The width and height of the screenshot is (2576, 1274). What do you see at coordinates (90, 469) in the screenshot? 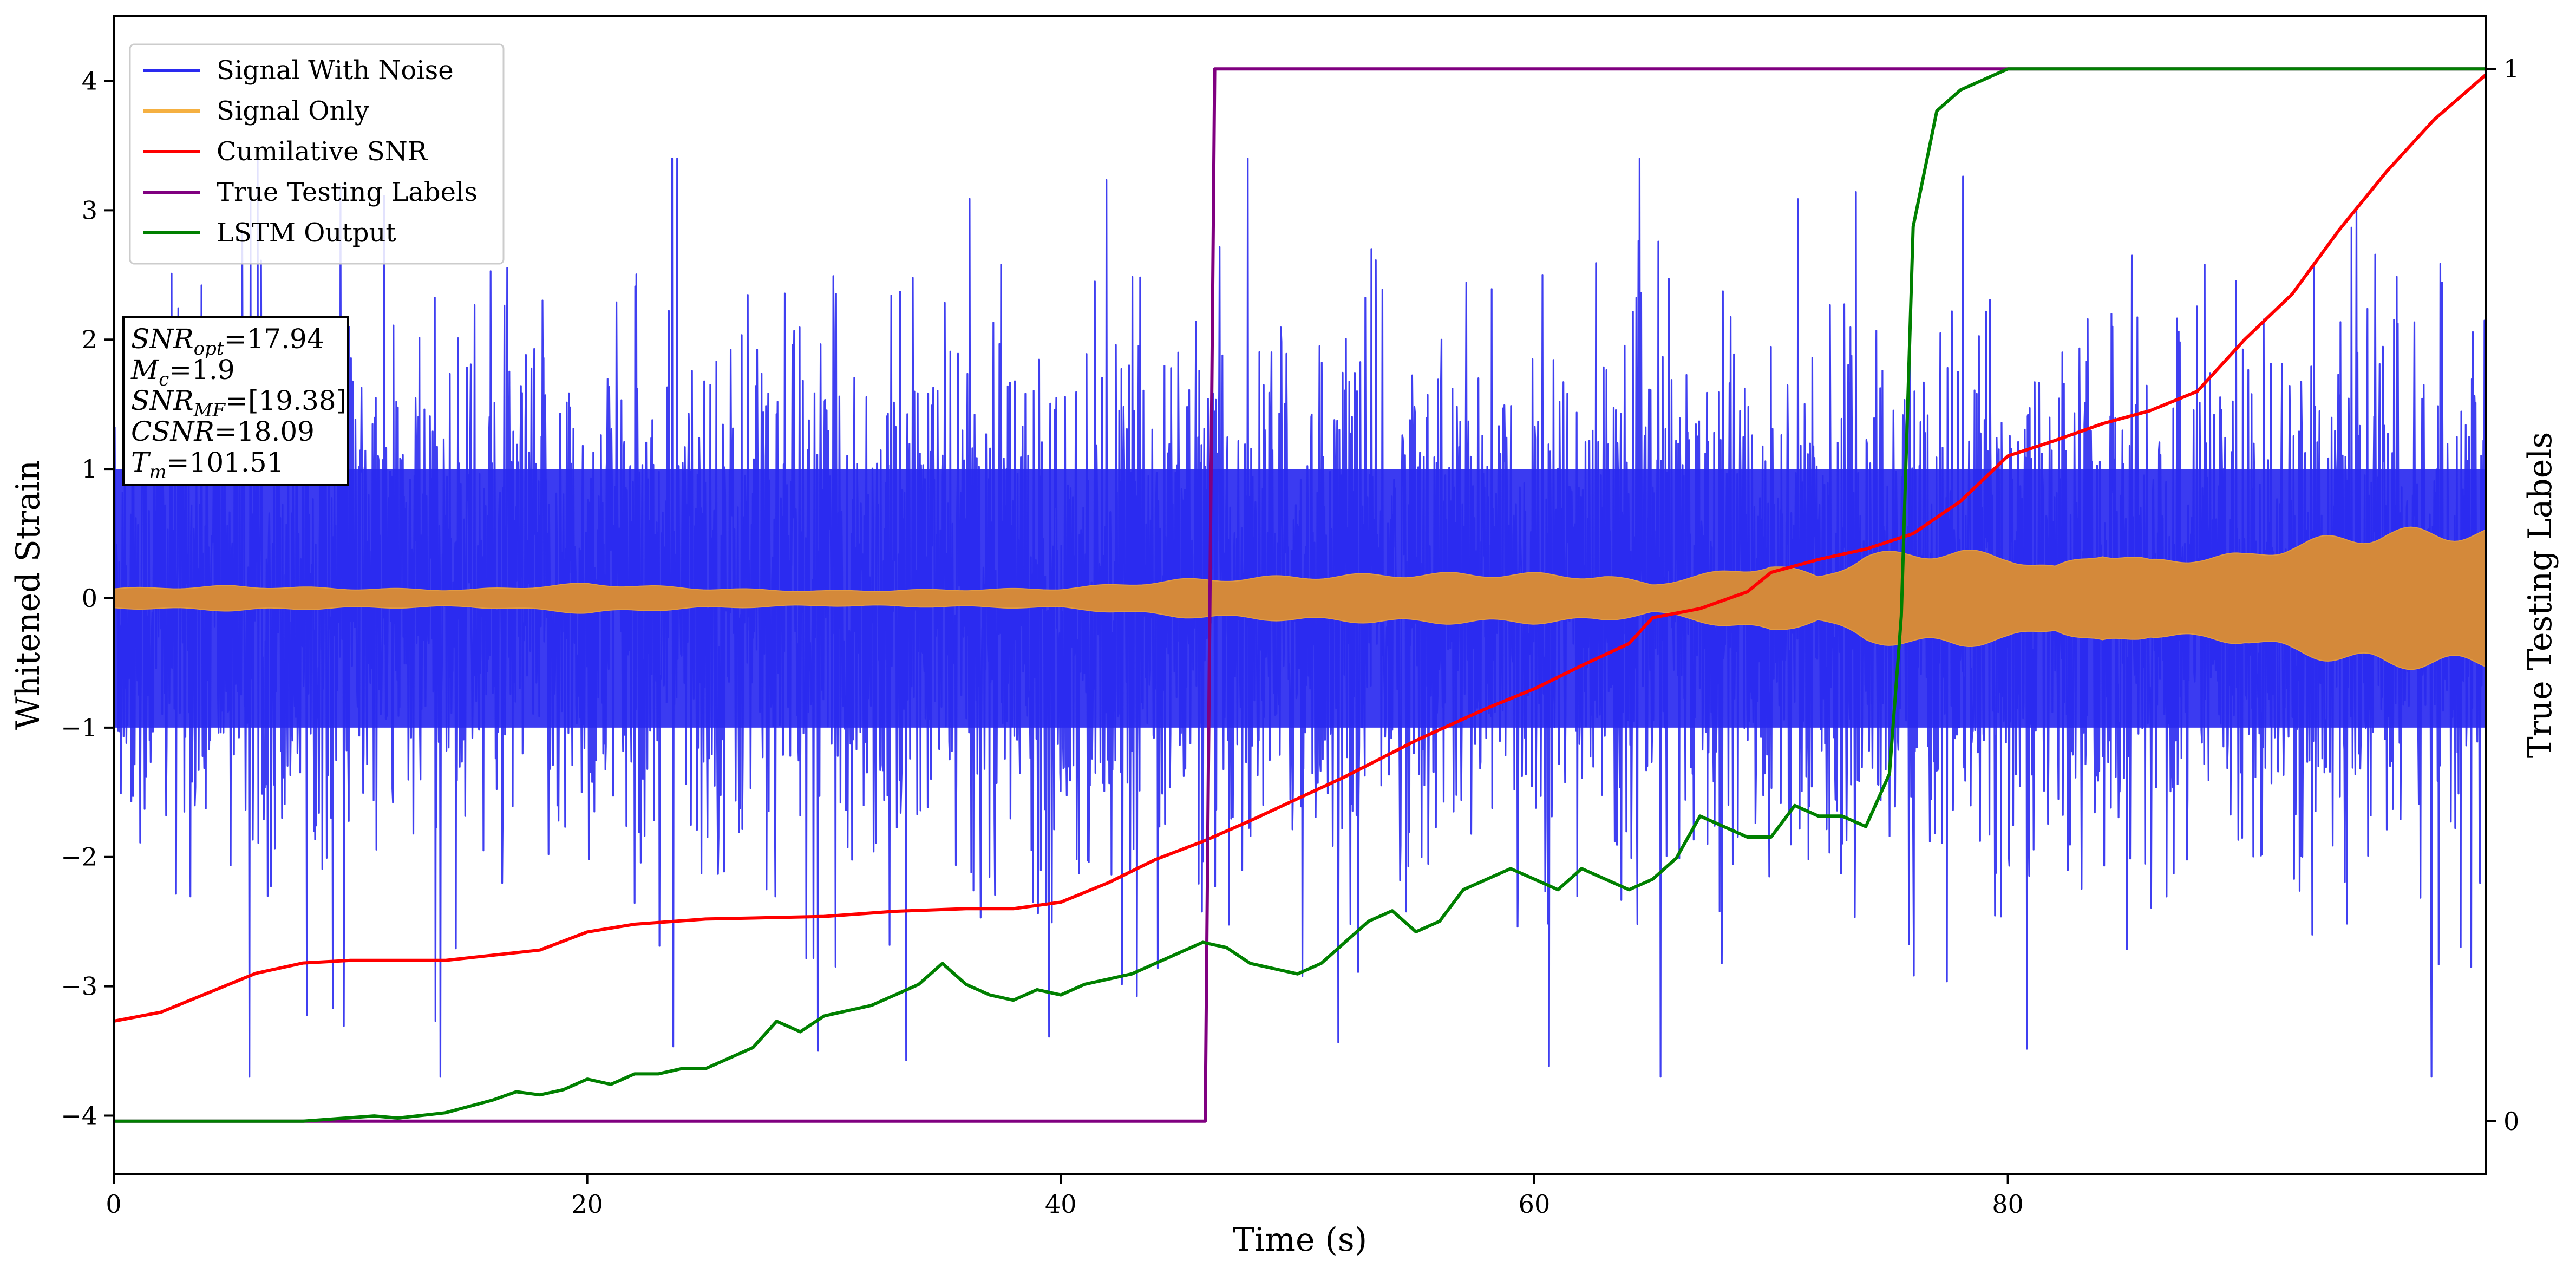
I see `y-tick-label: 1` at bounding box center [90, 469].